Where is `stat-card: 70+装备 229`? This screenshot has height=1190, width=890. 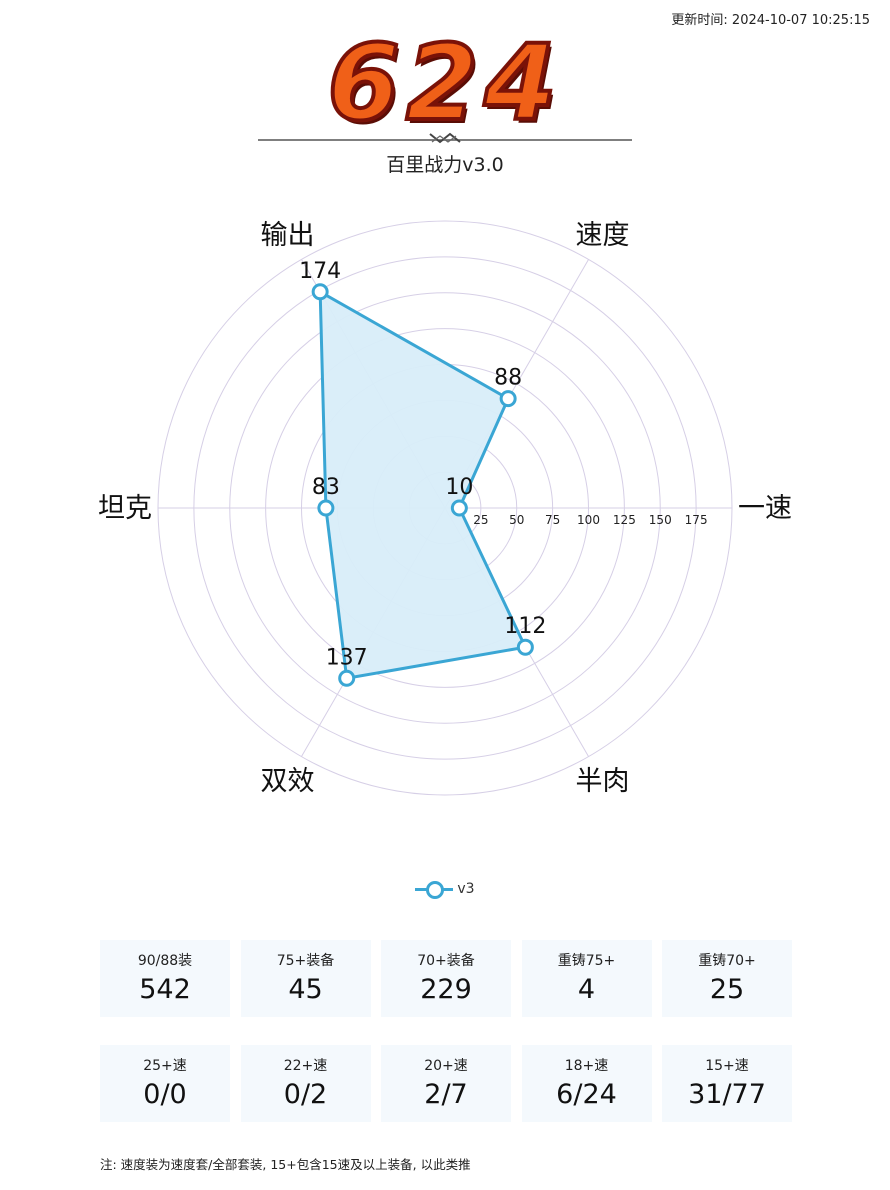
stat-card: 70+装备 229 is located at coordinates (446, 978).